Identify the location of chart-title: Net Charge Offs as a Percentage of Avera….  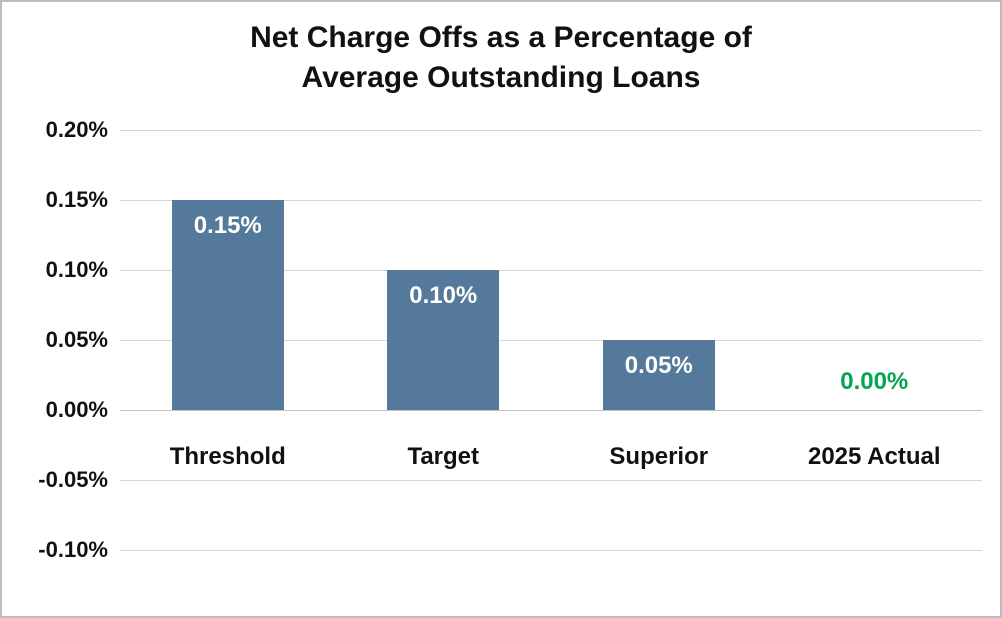
(501, 57).